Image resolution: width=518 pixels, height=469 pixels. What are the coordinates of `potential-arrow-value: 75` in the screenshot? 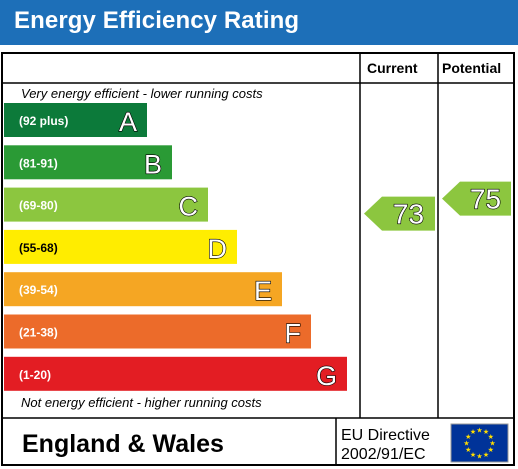 It's located at (485, 199).